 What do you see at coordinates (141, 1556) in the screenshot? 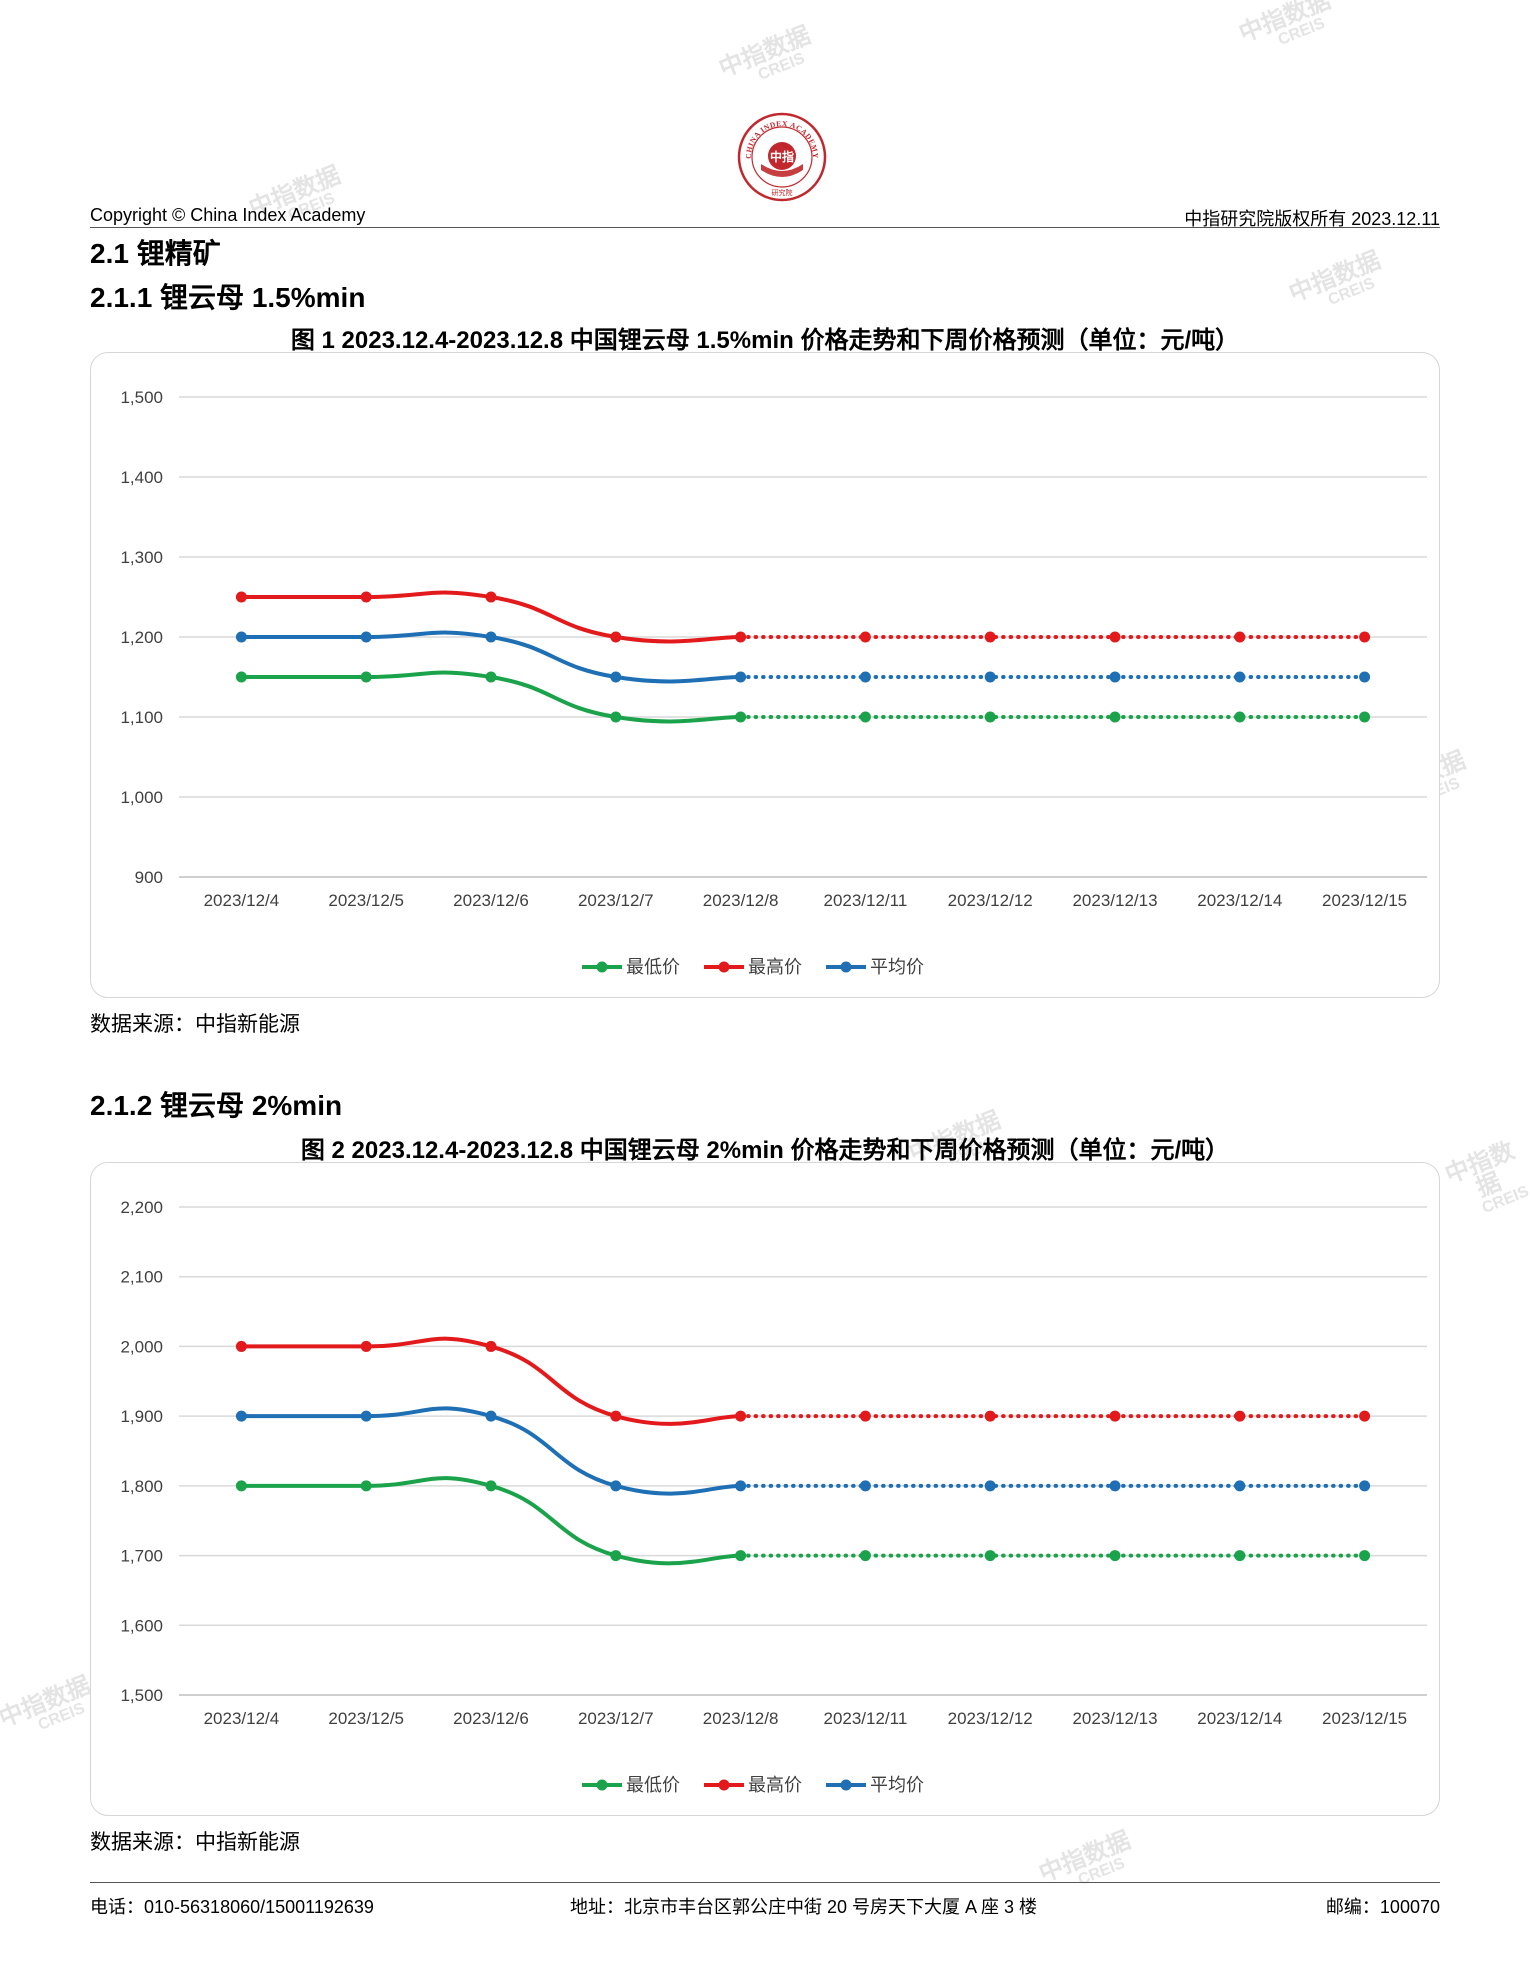
I see `y-tick-label: 1,700` at bounding box center [141, 1556].